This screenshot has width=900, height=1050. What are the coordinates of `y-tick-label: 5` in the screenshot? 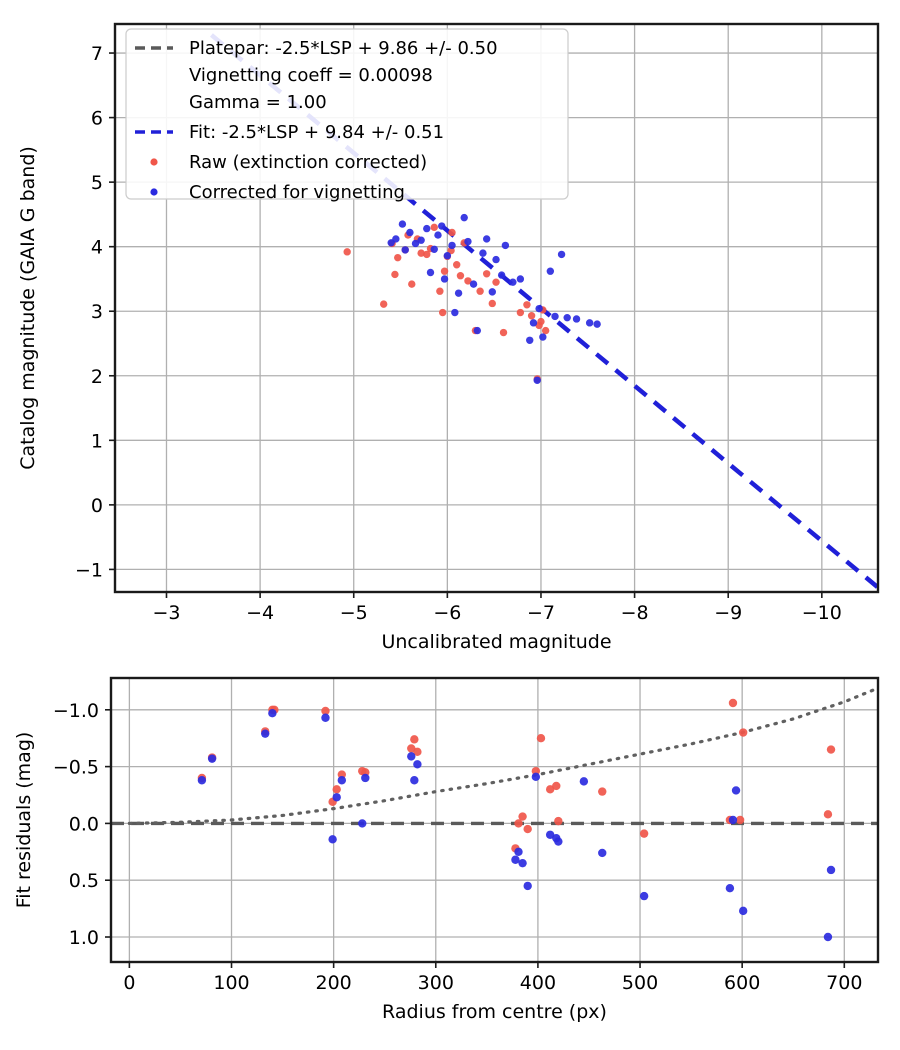 It's located at (97, 183).